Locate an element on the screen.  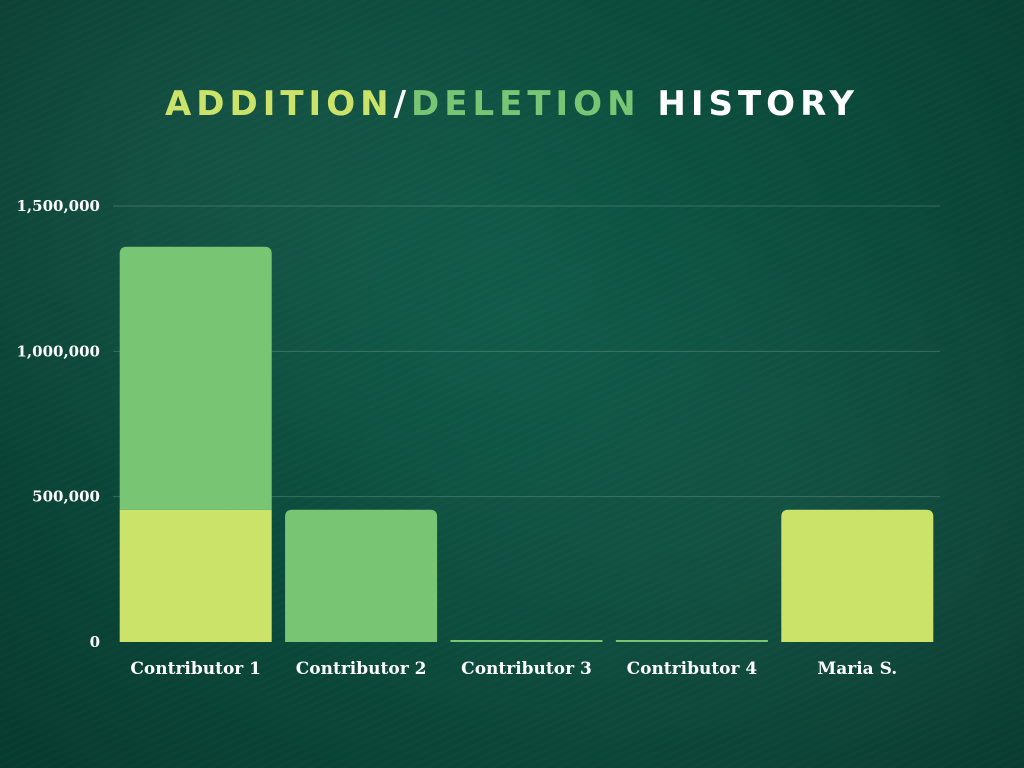
chart-title: ADDITION/DELETION HISTORY is located at coordinates (512, 104).